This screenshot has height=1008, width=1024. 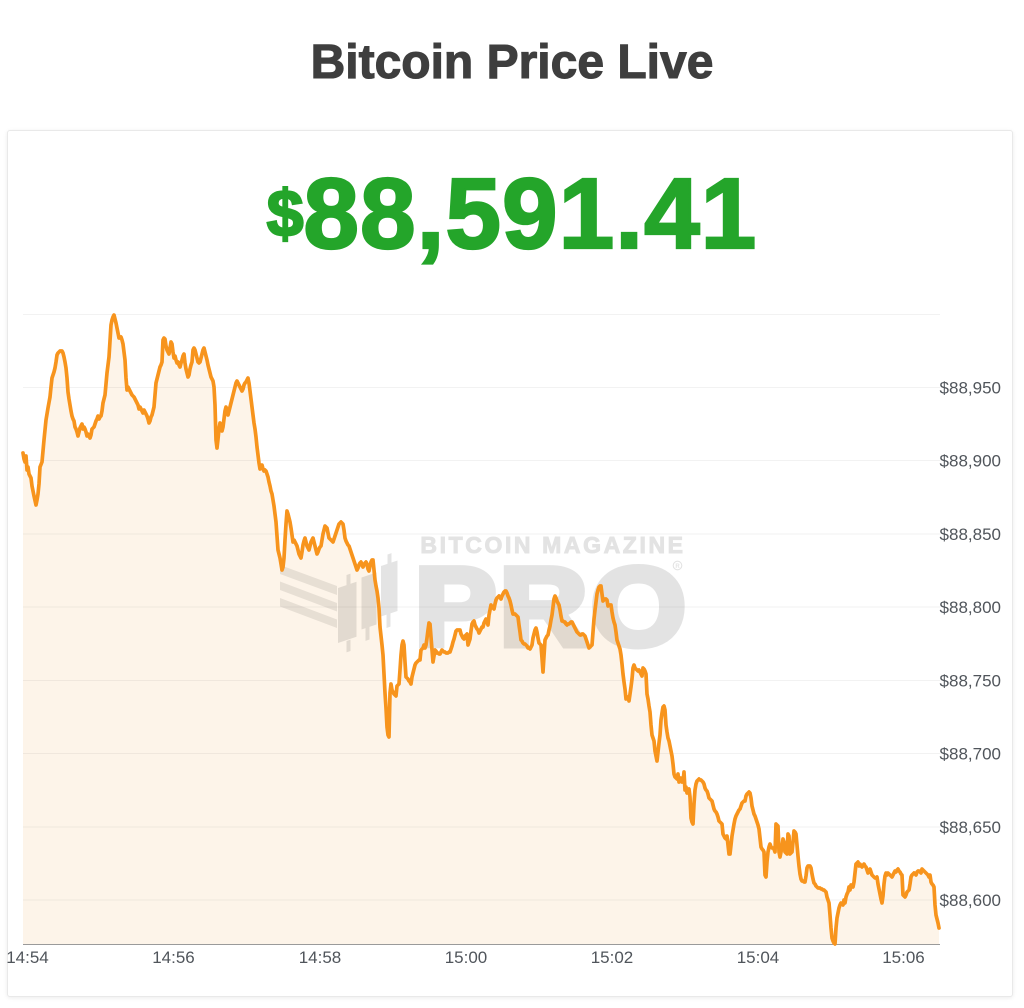 I want to click on svg-text: 15:02, so click(x=612, y=957).